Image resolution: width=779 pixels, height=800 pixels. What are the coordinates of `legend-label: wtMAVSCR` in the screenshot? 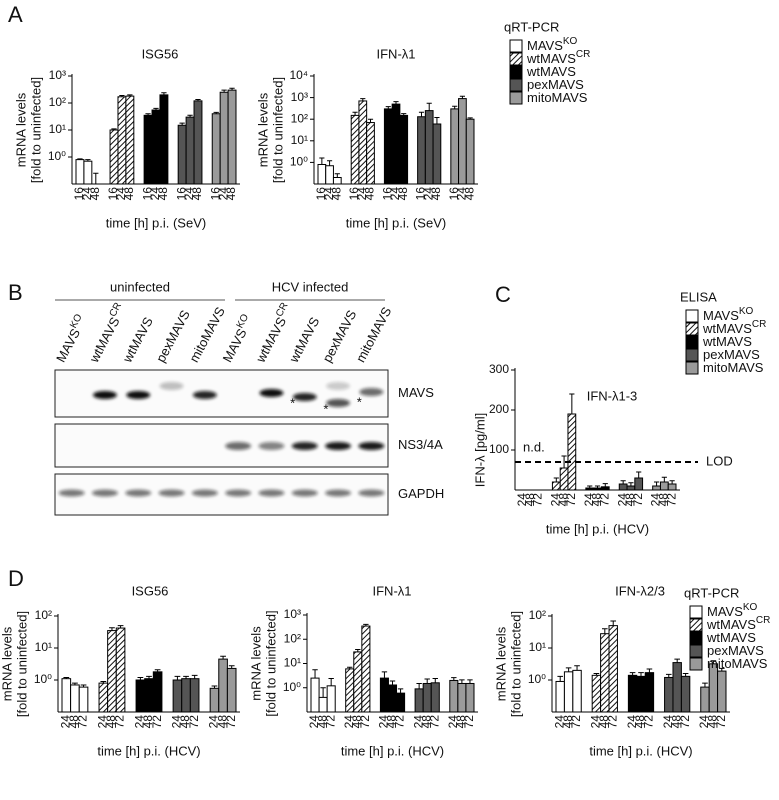 It's located at (734, 327).